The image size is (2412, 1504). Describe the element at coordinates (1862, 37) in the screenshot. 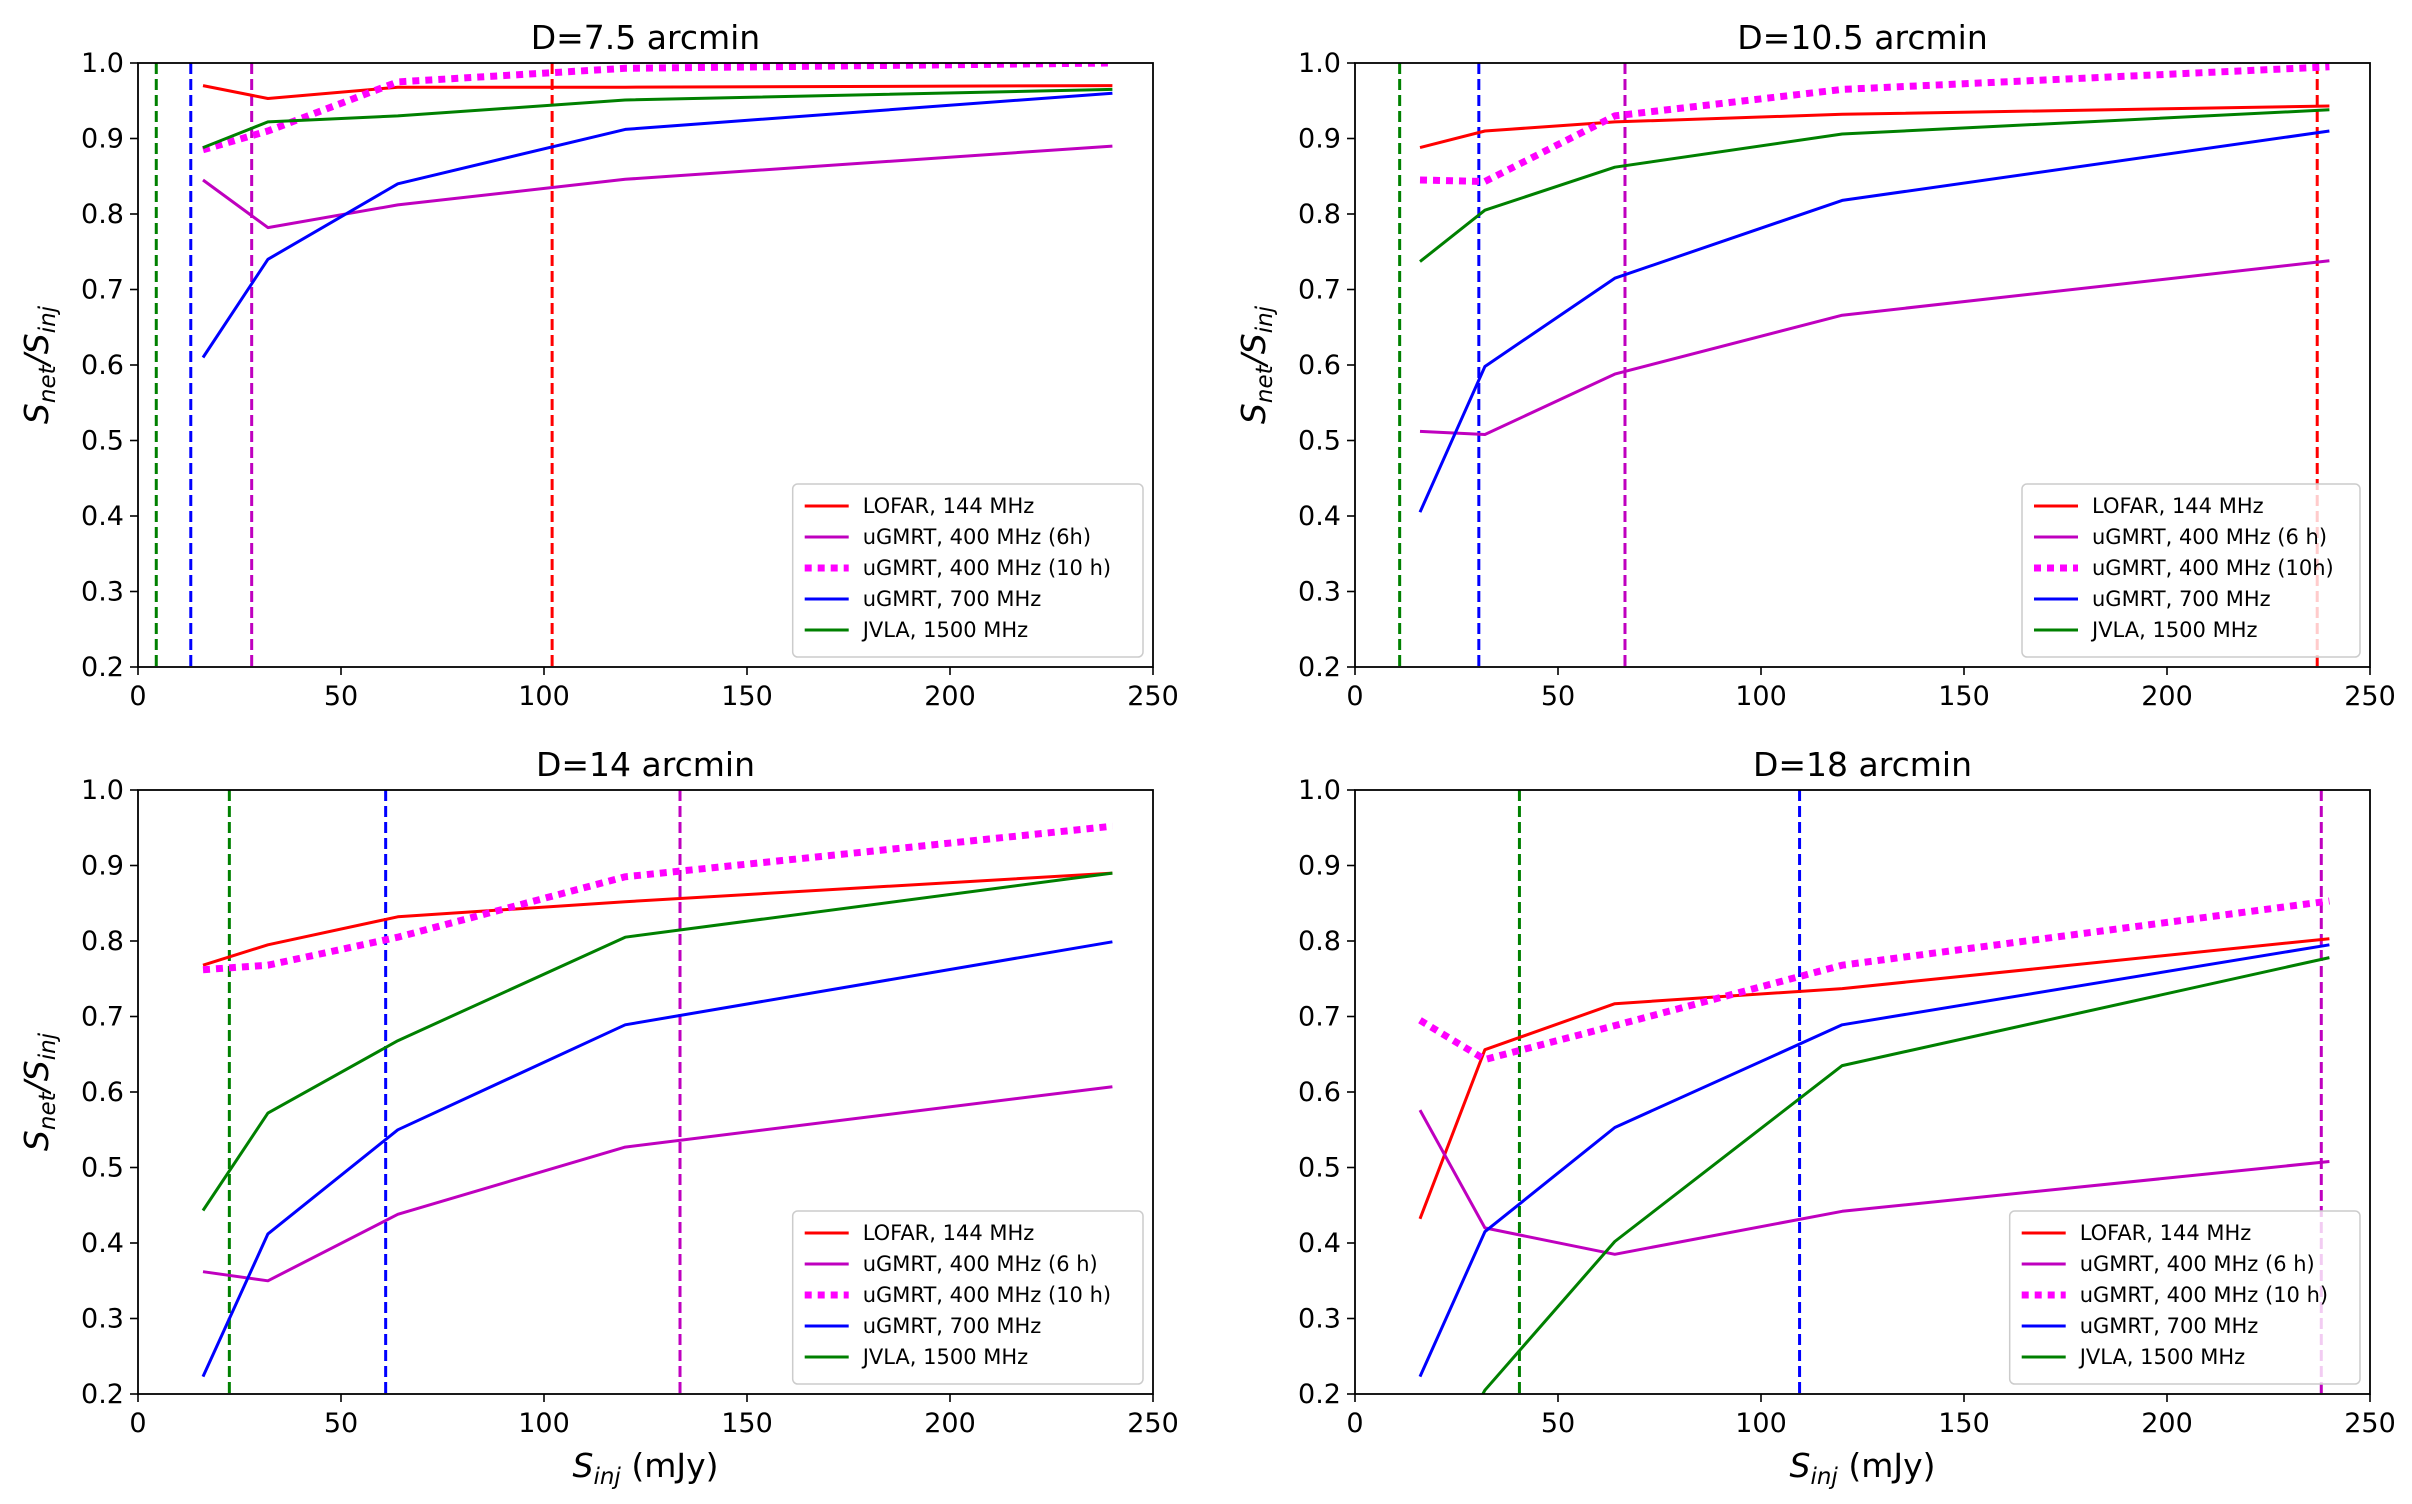

I see `chart-title: D=10.5 arcmin` at that location.